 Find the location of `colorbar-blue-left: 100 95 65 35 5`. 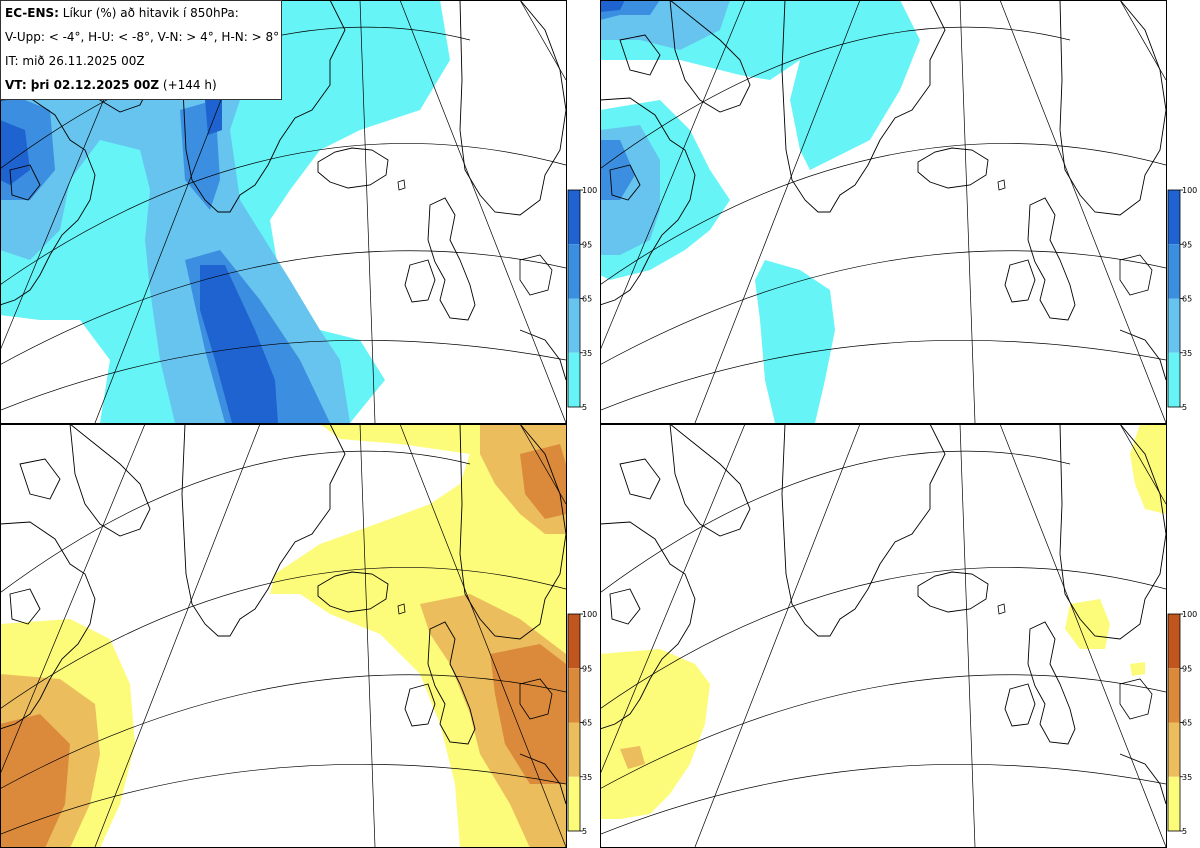

colorbar-blue-left: 100 95 65 35 5 is located at coordinates (582, 299).